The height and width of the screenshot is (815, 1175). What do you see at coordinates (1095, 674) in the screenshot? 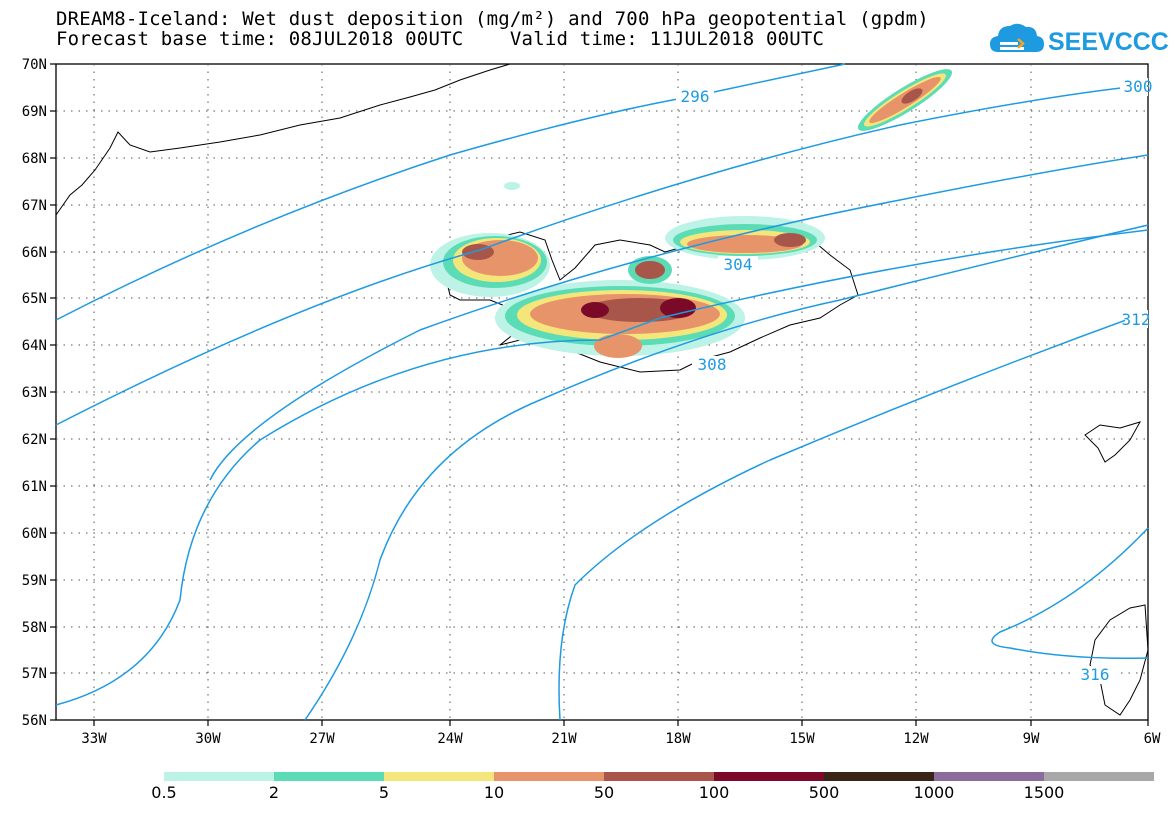
I see `contour-label: 316` at bounding box center [1095, 674].